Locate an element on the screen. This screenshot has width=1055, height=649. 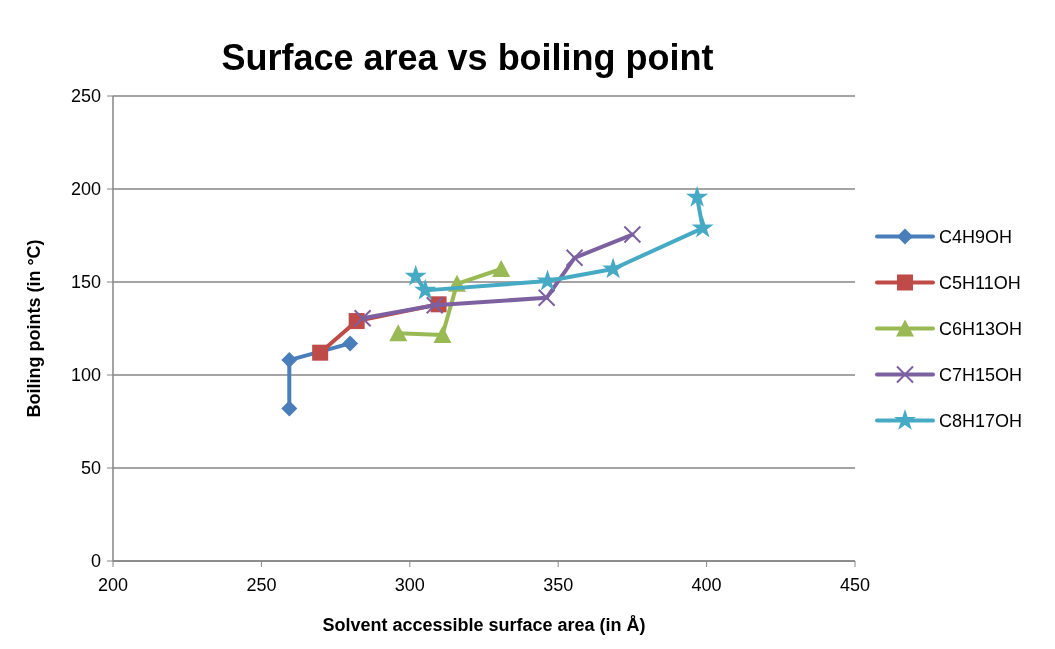
legend-label: C6H13OH is located at coordinates (981, 328).